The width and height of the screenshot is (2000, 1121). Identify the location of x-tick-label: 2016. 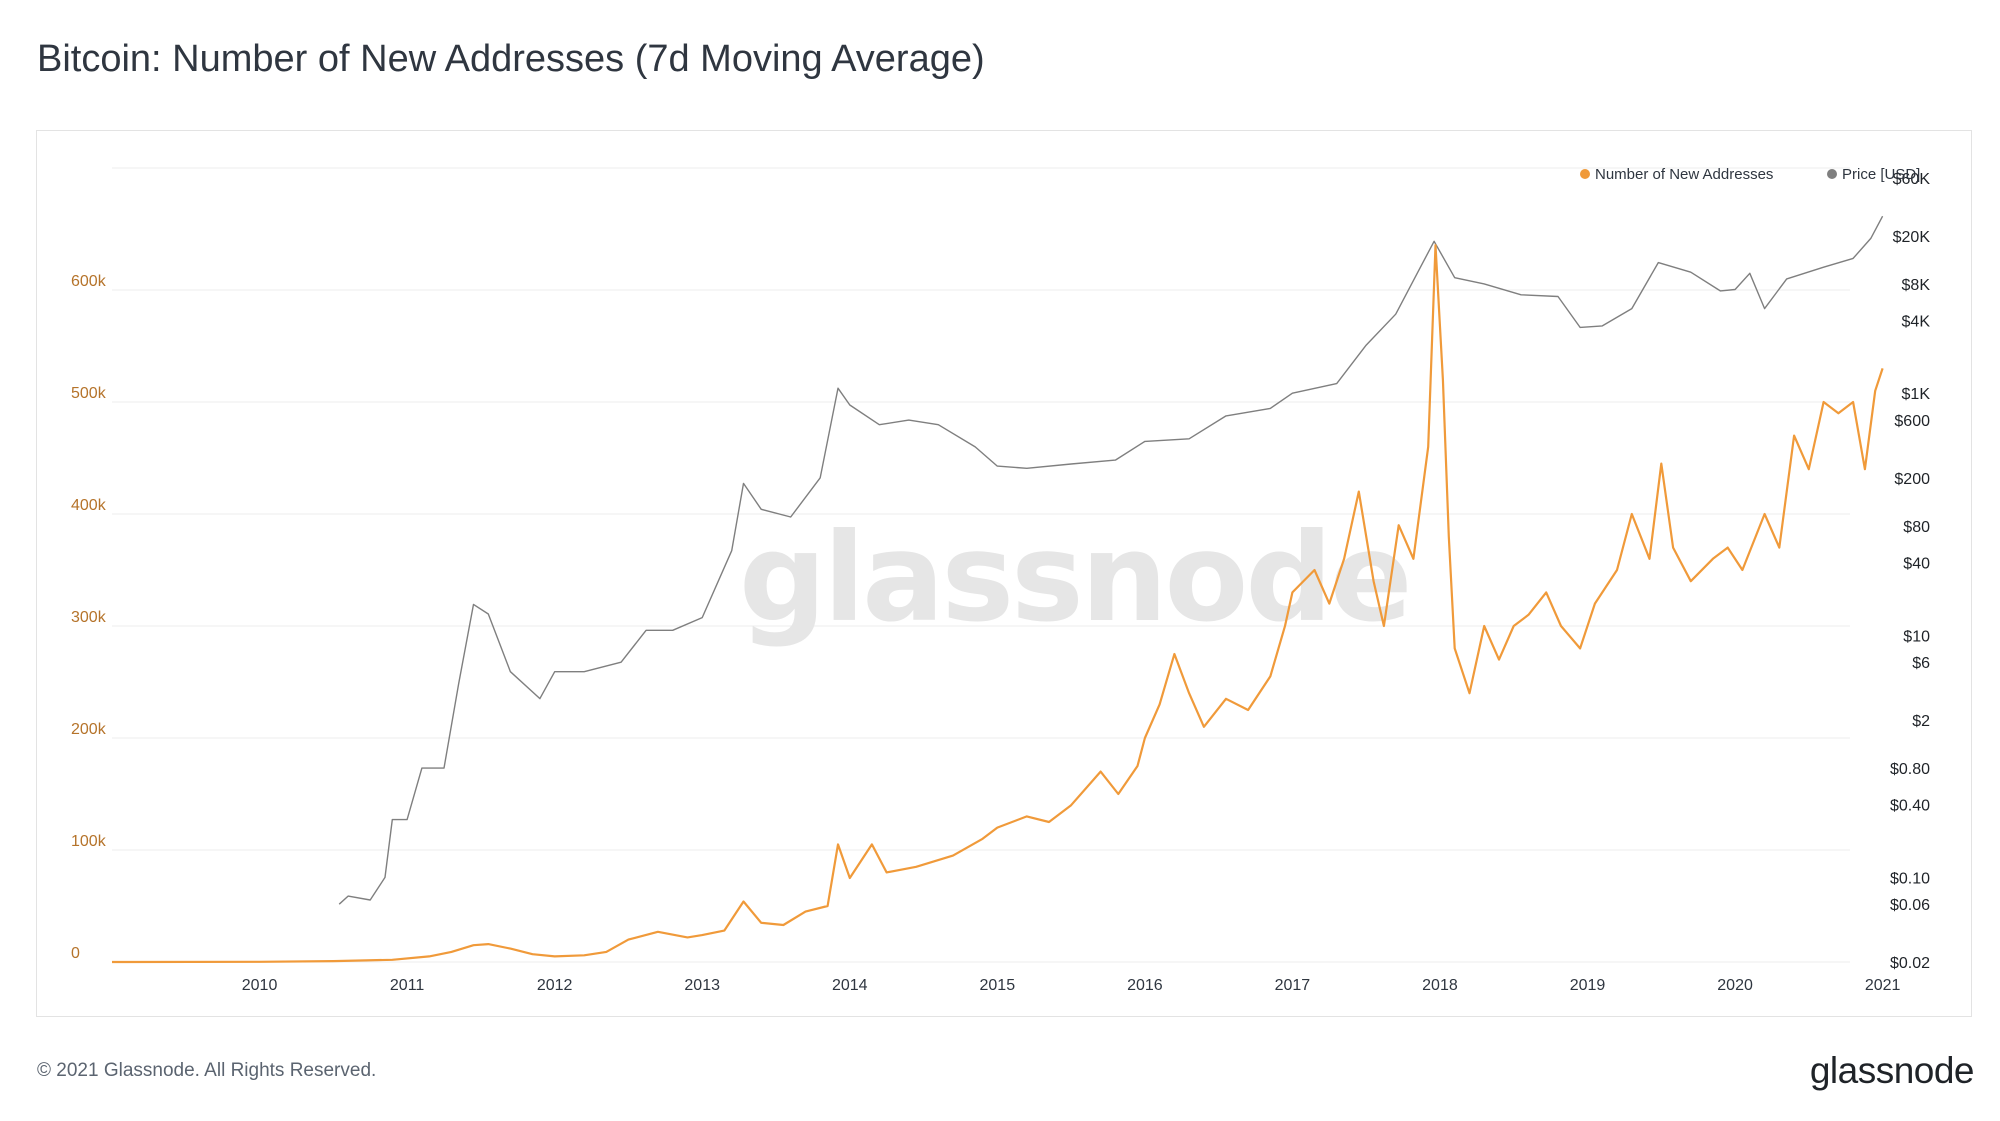
(1145, 985).